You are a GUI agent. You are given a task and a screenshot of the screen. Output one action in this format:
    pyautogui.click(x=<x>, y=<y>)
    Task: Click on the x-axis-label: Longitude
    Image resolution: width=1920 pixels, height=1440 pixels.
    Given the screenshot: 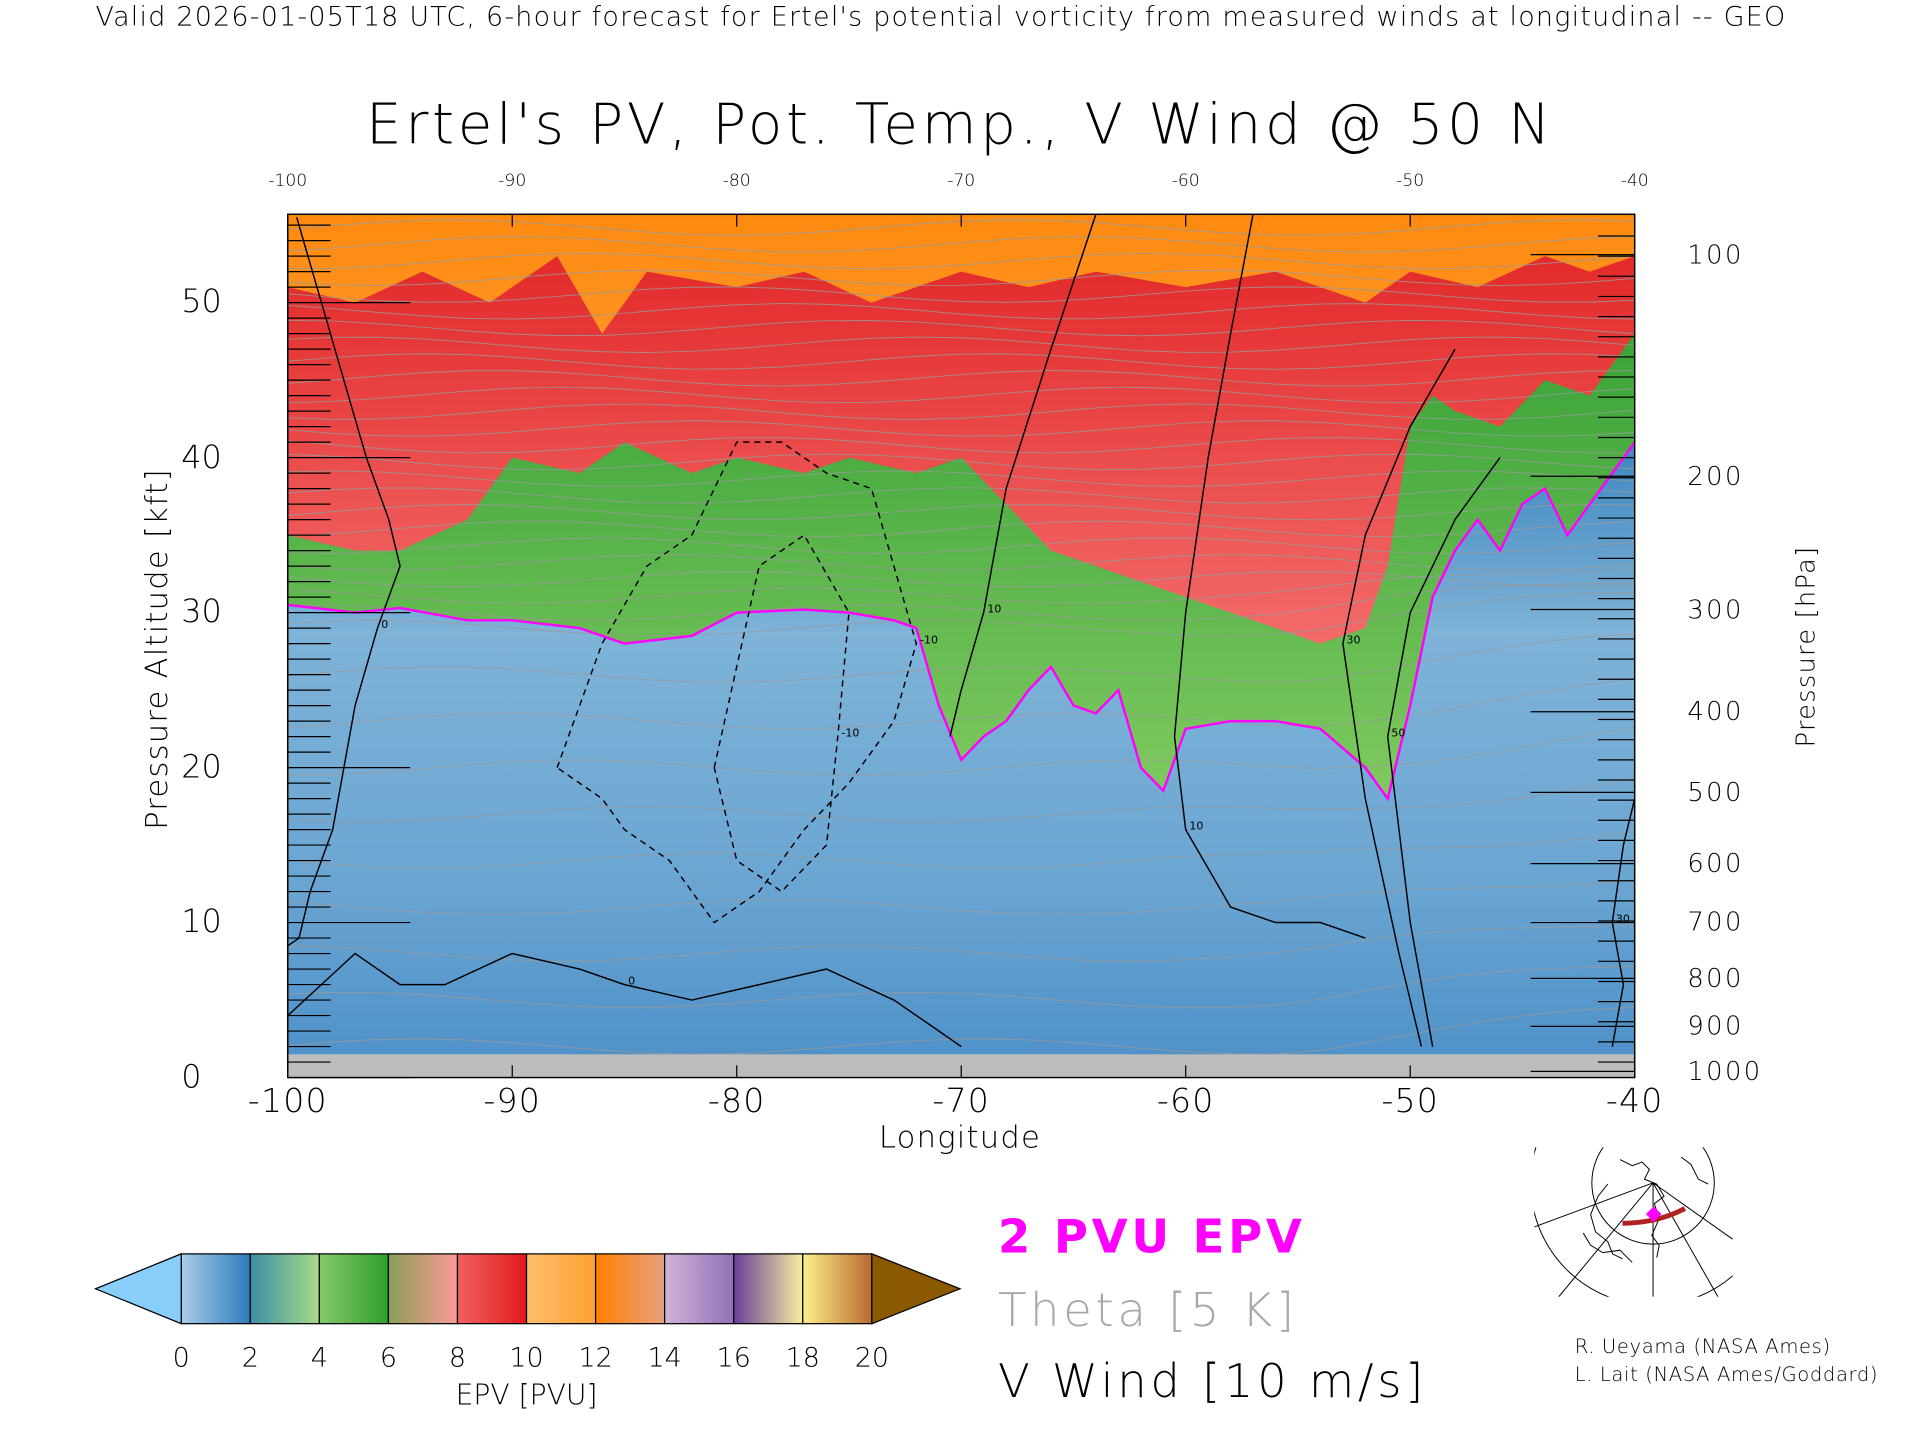 What is the action you would take?
    pyautogui.click(x=960, y=1137)
    